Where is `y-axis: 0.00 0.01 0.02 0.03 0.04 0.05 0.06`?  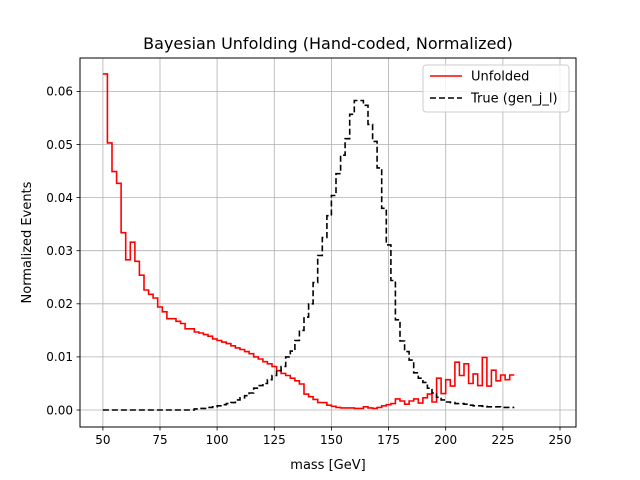
y-axis: 0.00 0.01 0.02 0.03 0.04 0.05 0.06 is located at coordinates (63, 251).